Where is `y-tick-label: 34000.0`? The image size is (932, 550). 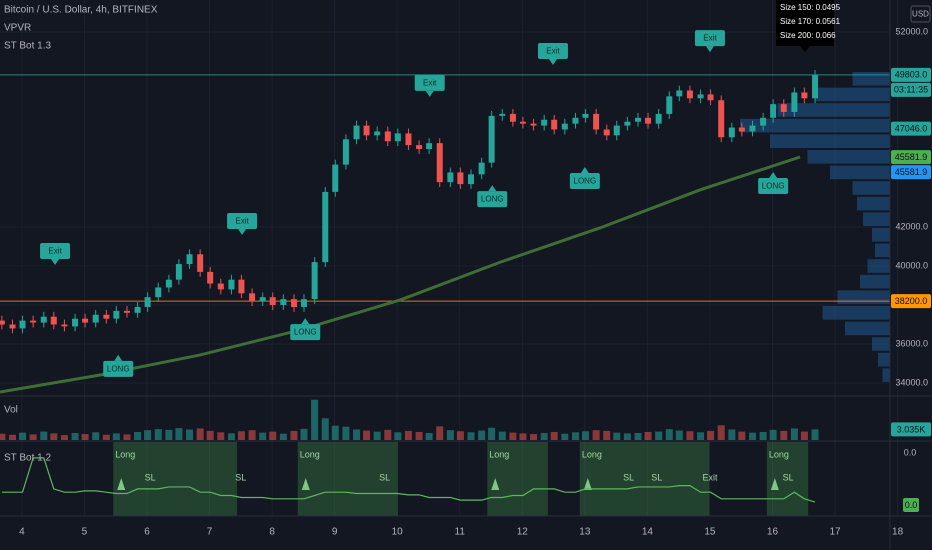
y-tick-label: 34000.0 is located at coordinates (911, 382).